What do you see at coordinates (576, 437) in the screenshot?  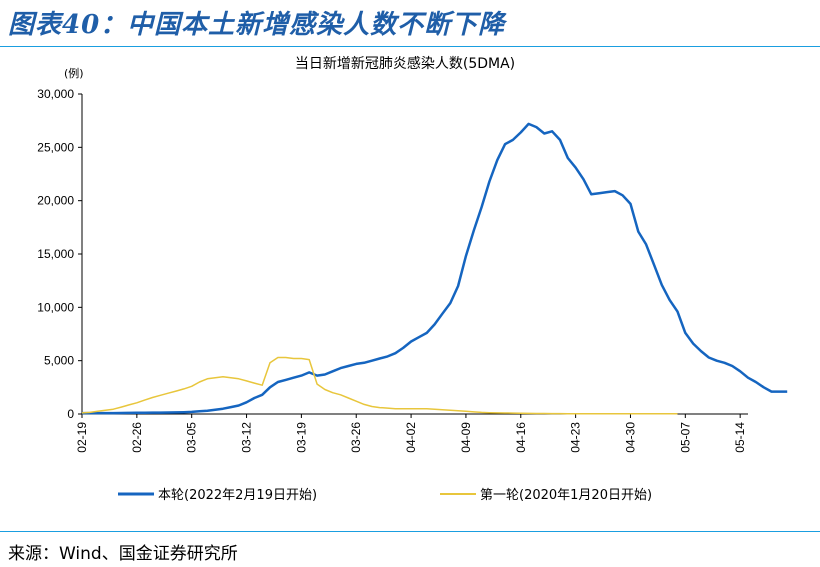 I see `x-tick-label: 04-23` at bounding box center [576, 437].